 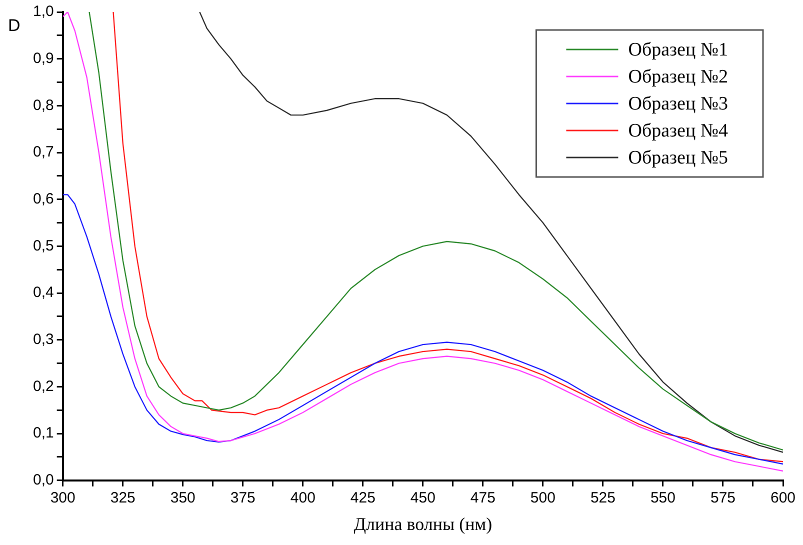 I want to click on y-tick-label: 1,0, so click(x=43, y=11).